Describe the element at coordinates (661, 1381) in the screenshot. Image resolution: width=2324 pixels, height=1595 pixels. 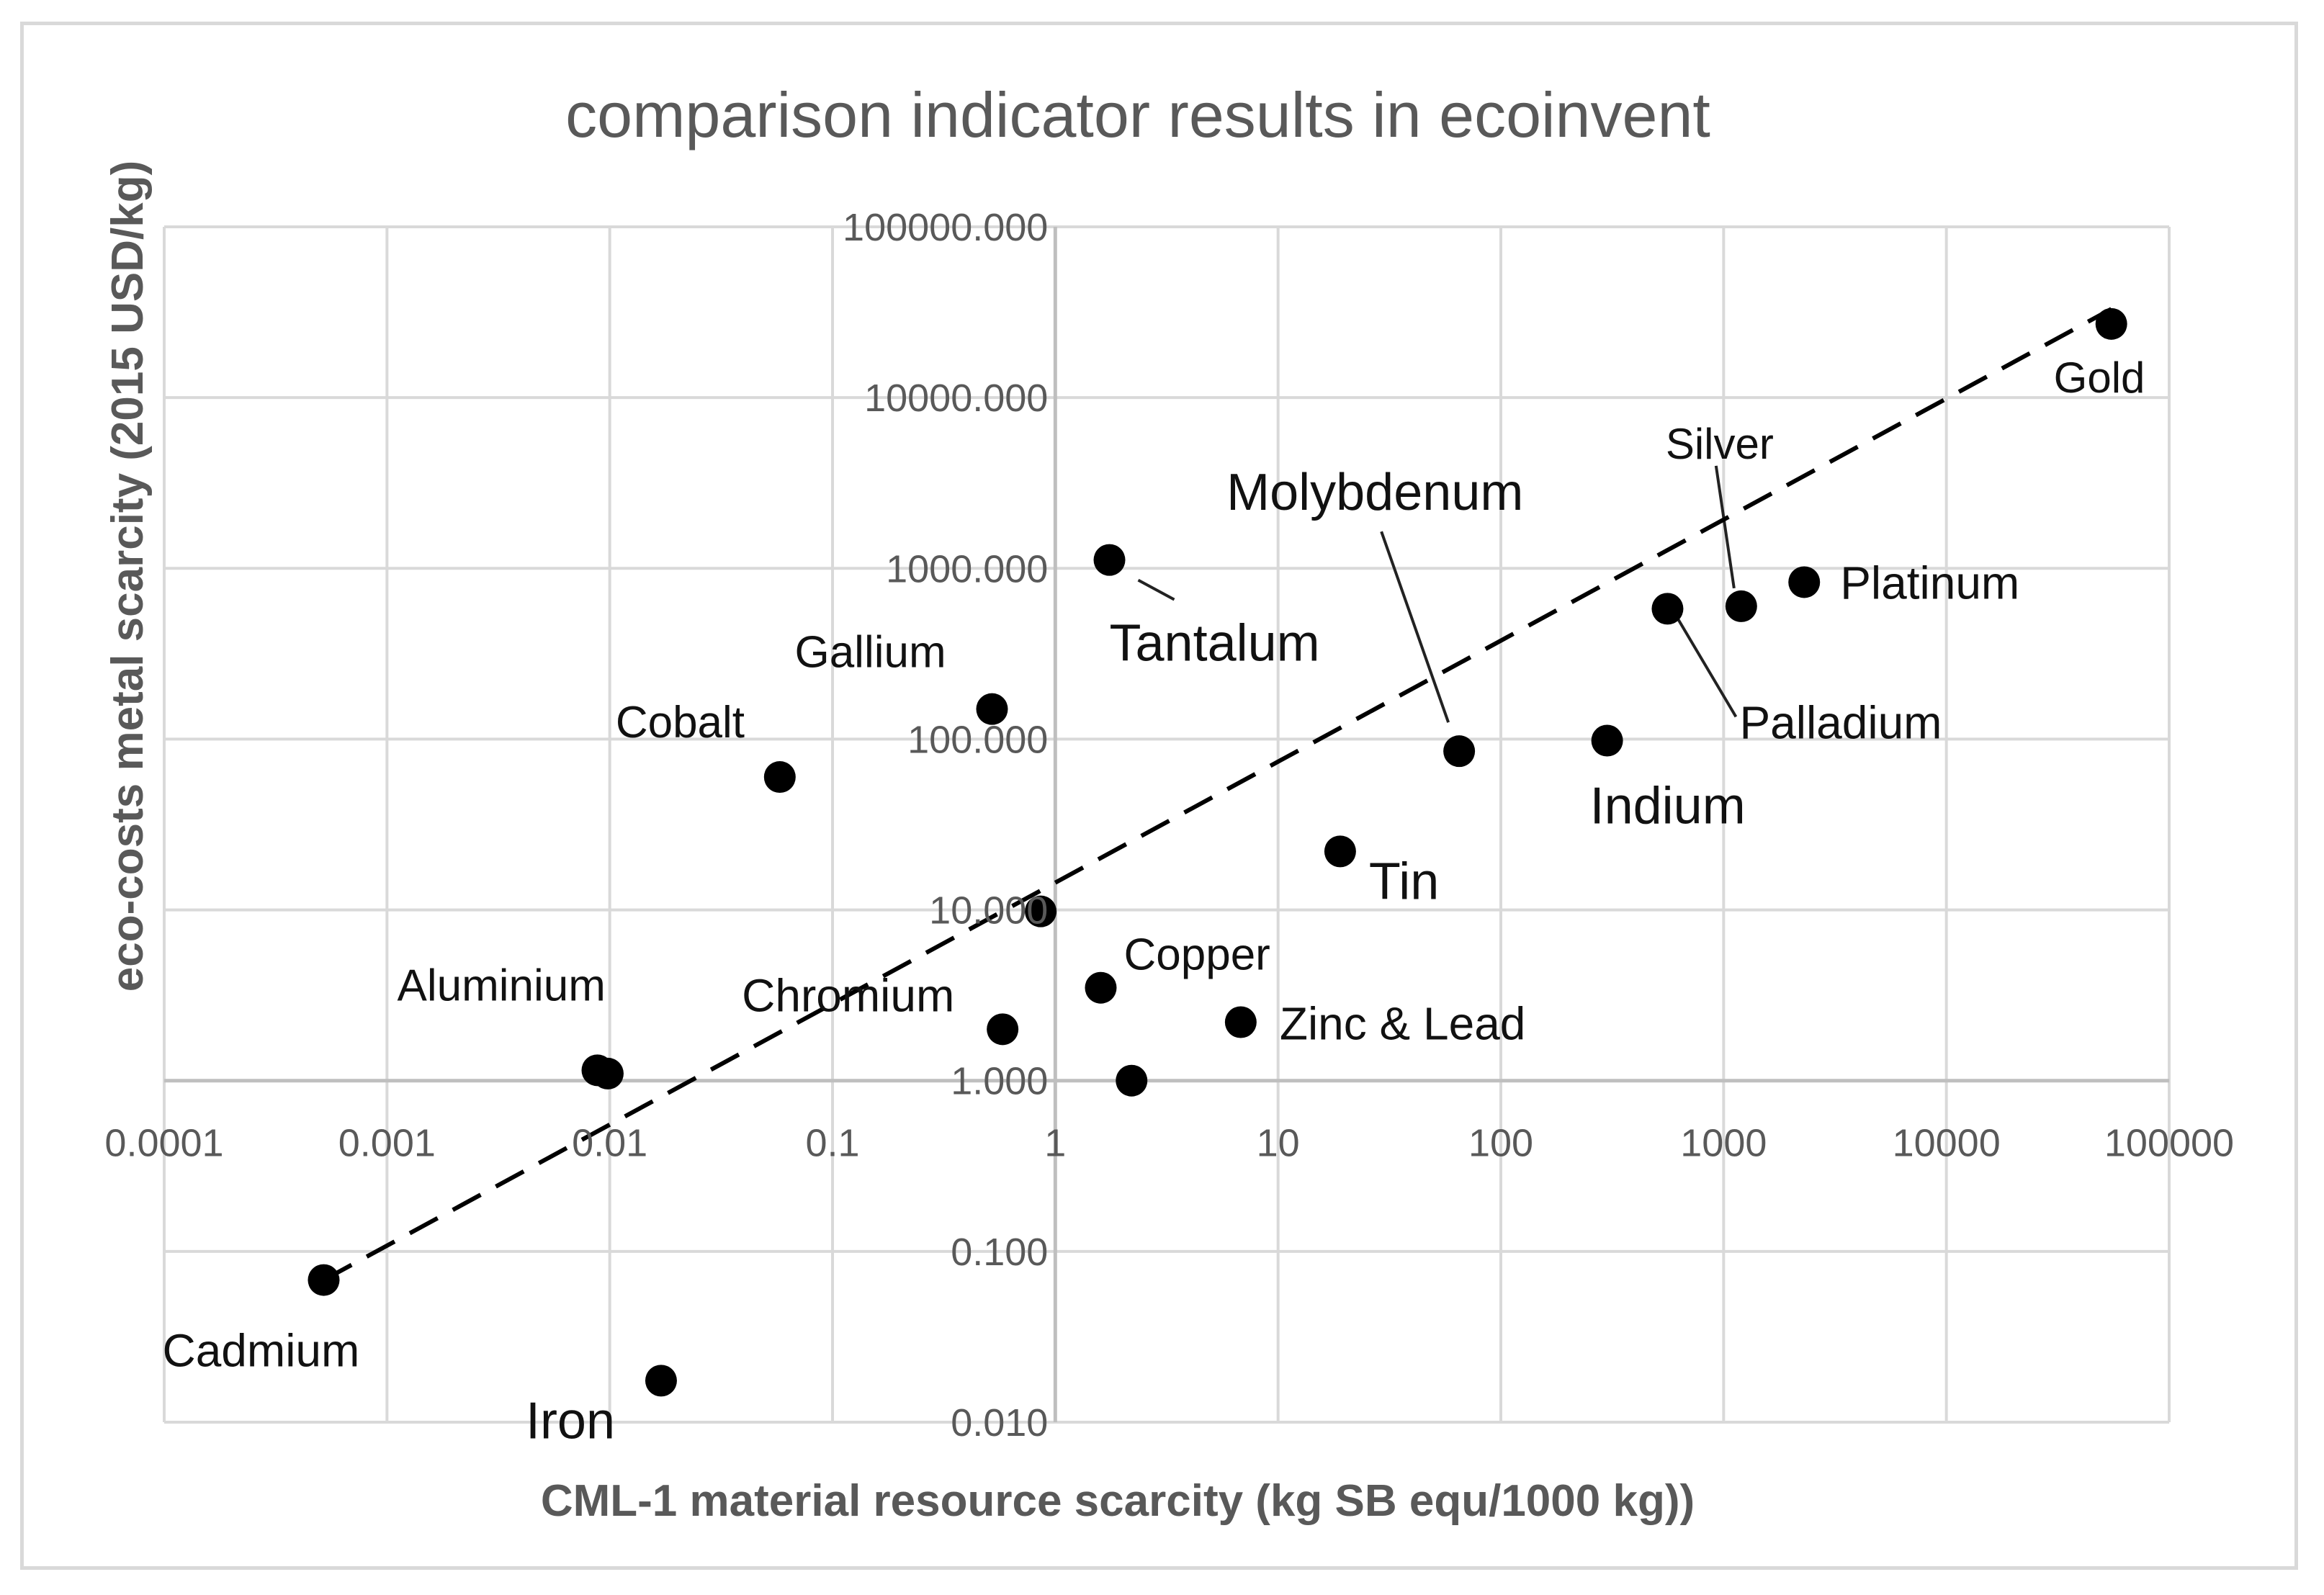
I see `point-iron` at that location.